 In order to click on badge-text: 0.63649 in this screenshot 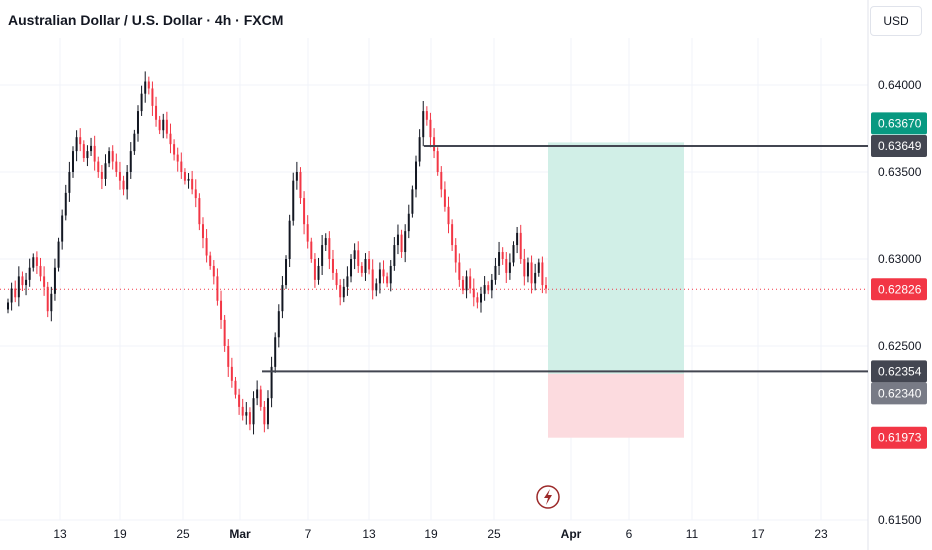, I will do `click(900, 146)`.